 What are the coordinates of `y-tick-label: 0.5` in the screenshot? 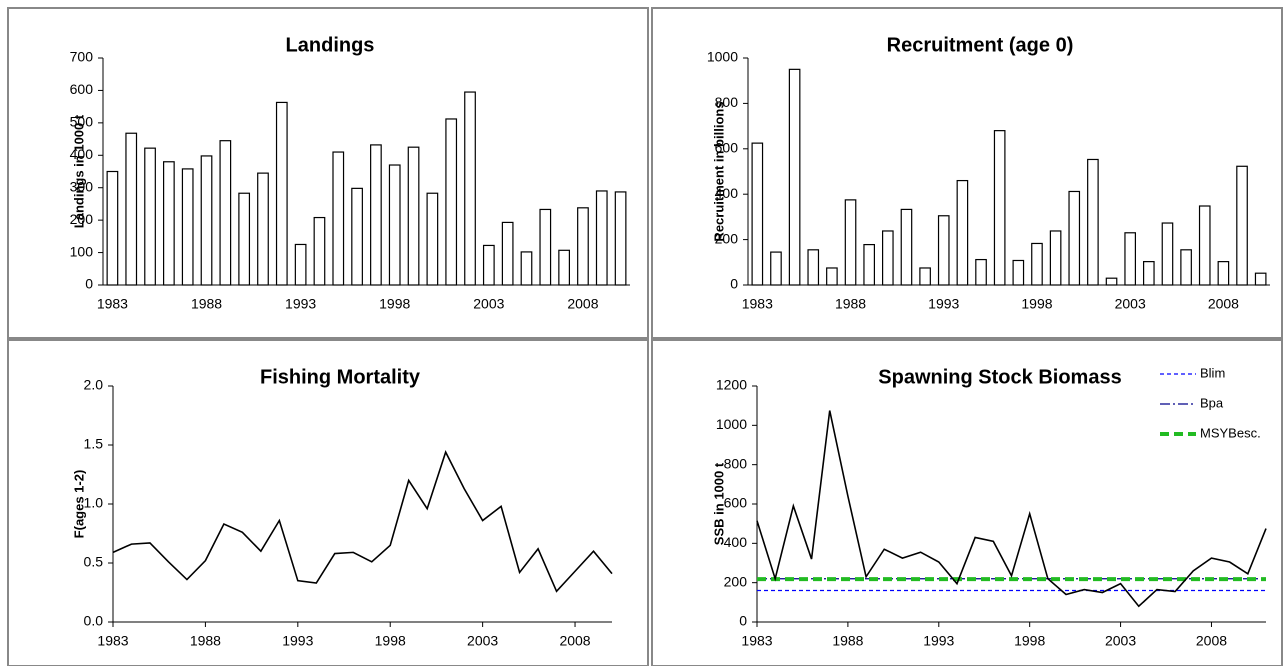 It's located at (94, 562).